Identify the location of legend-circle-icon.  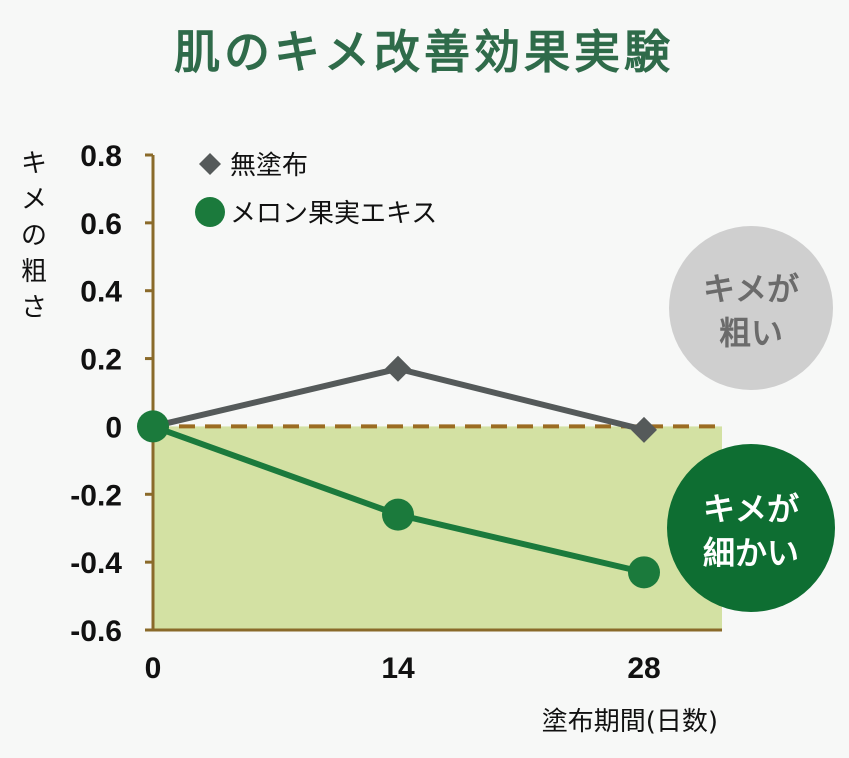
(210, 212).